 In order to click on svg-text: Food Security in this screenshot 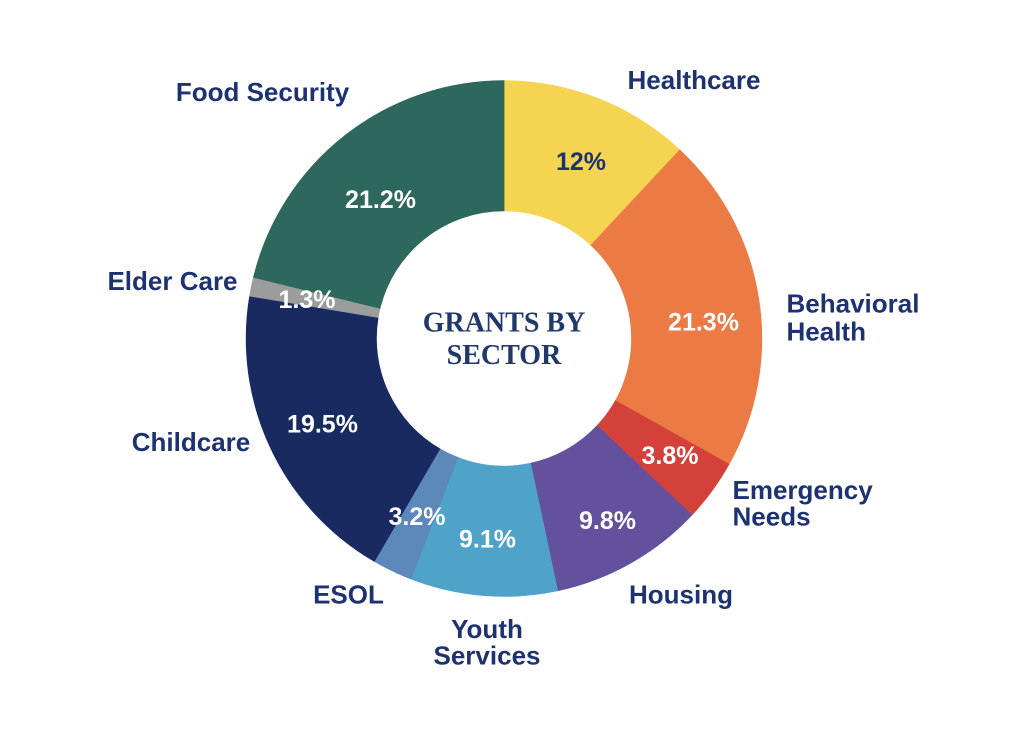, I will do `click(263, 92)`.